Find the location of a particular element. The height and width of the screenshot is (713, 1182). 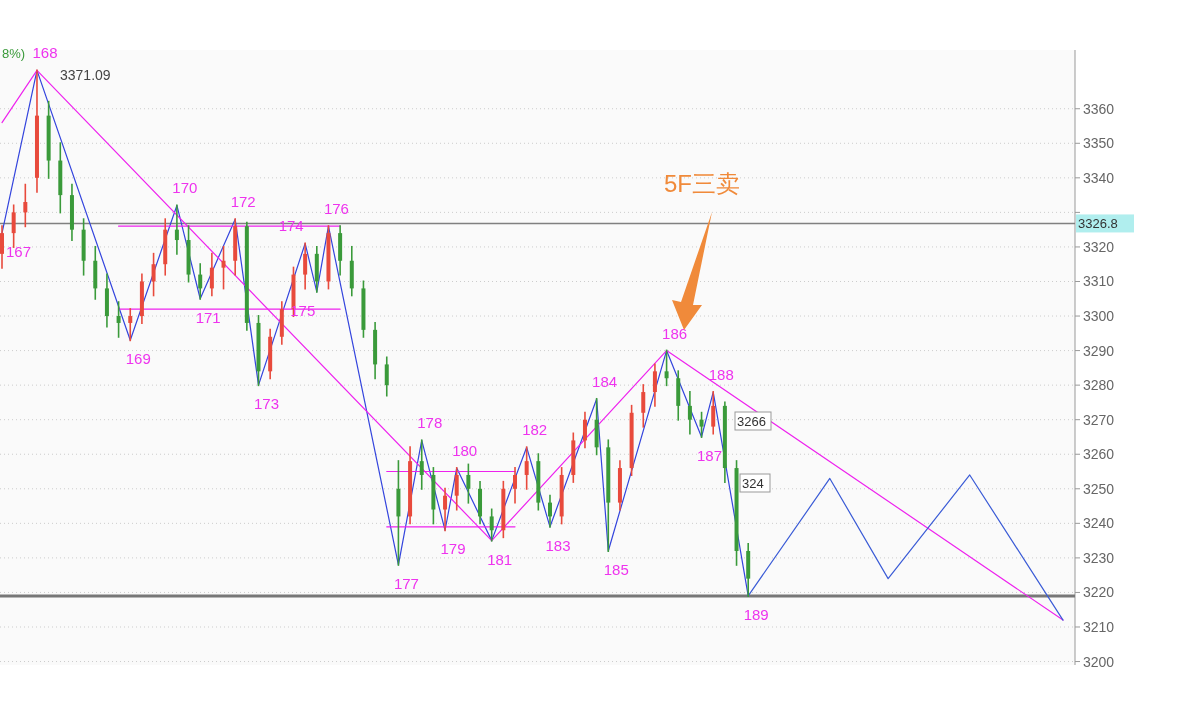

annotation: 183 is located at coordinates (558, 545).